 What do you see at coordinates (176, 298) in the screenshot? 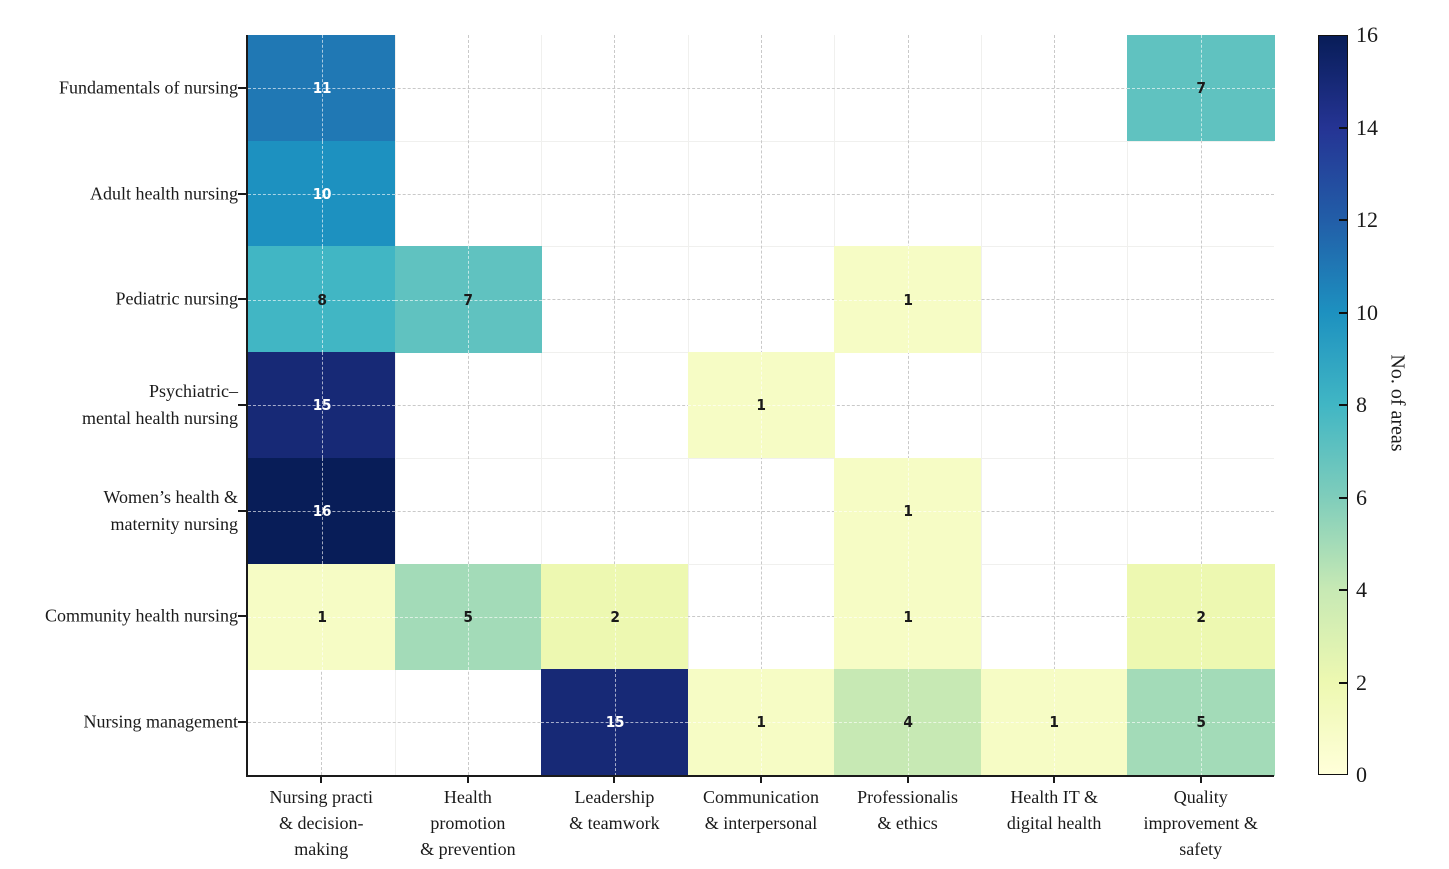
I see `y-tick-label: Pediatric nursing` at bounding box center [176, 298].